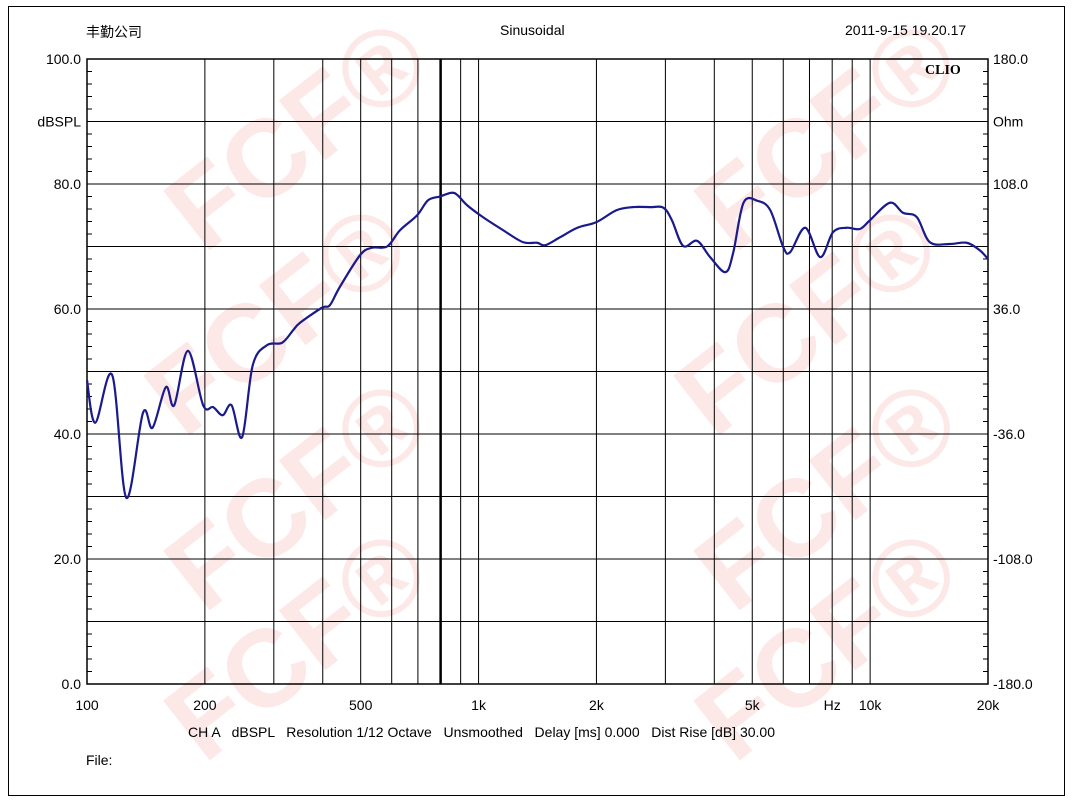 This screenshot has height=803, width=1074. Describe the element at coordinates (1010, 59) in the screenshot. I see `y2-tick-label: 180.0` at that location.